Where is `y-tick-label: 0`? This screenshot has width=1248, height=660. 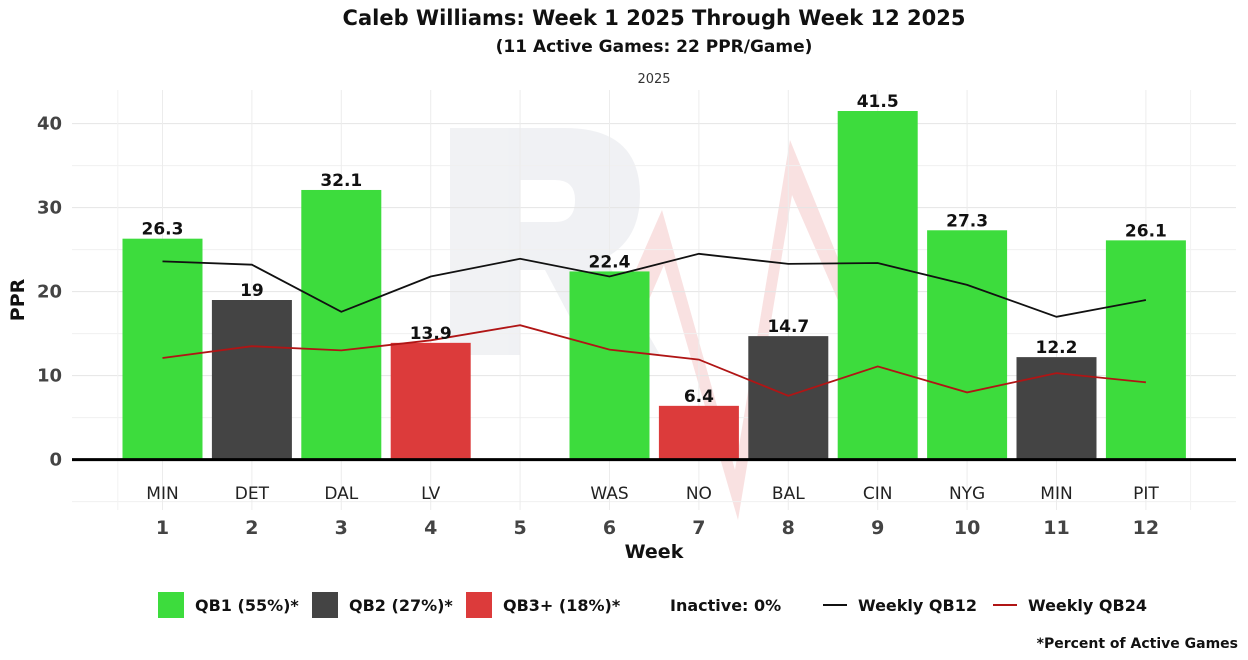
y-tick-label: 0 is located at coordinates (55, 460).